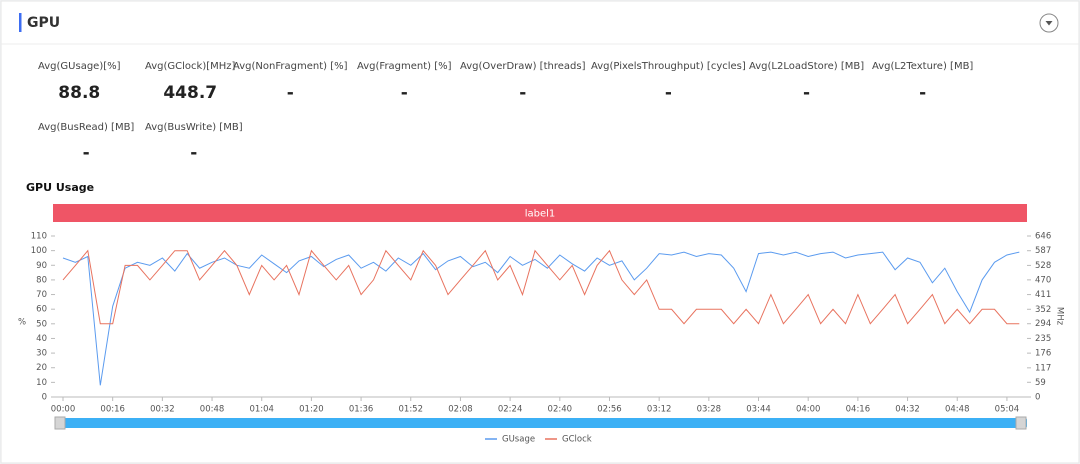 Image resolution: width=1080 pixels, height=464 pixels. Describe the element at coordinates (808, 410) in the screenshot. I see `x-tick-label: 04:00` at that location.